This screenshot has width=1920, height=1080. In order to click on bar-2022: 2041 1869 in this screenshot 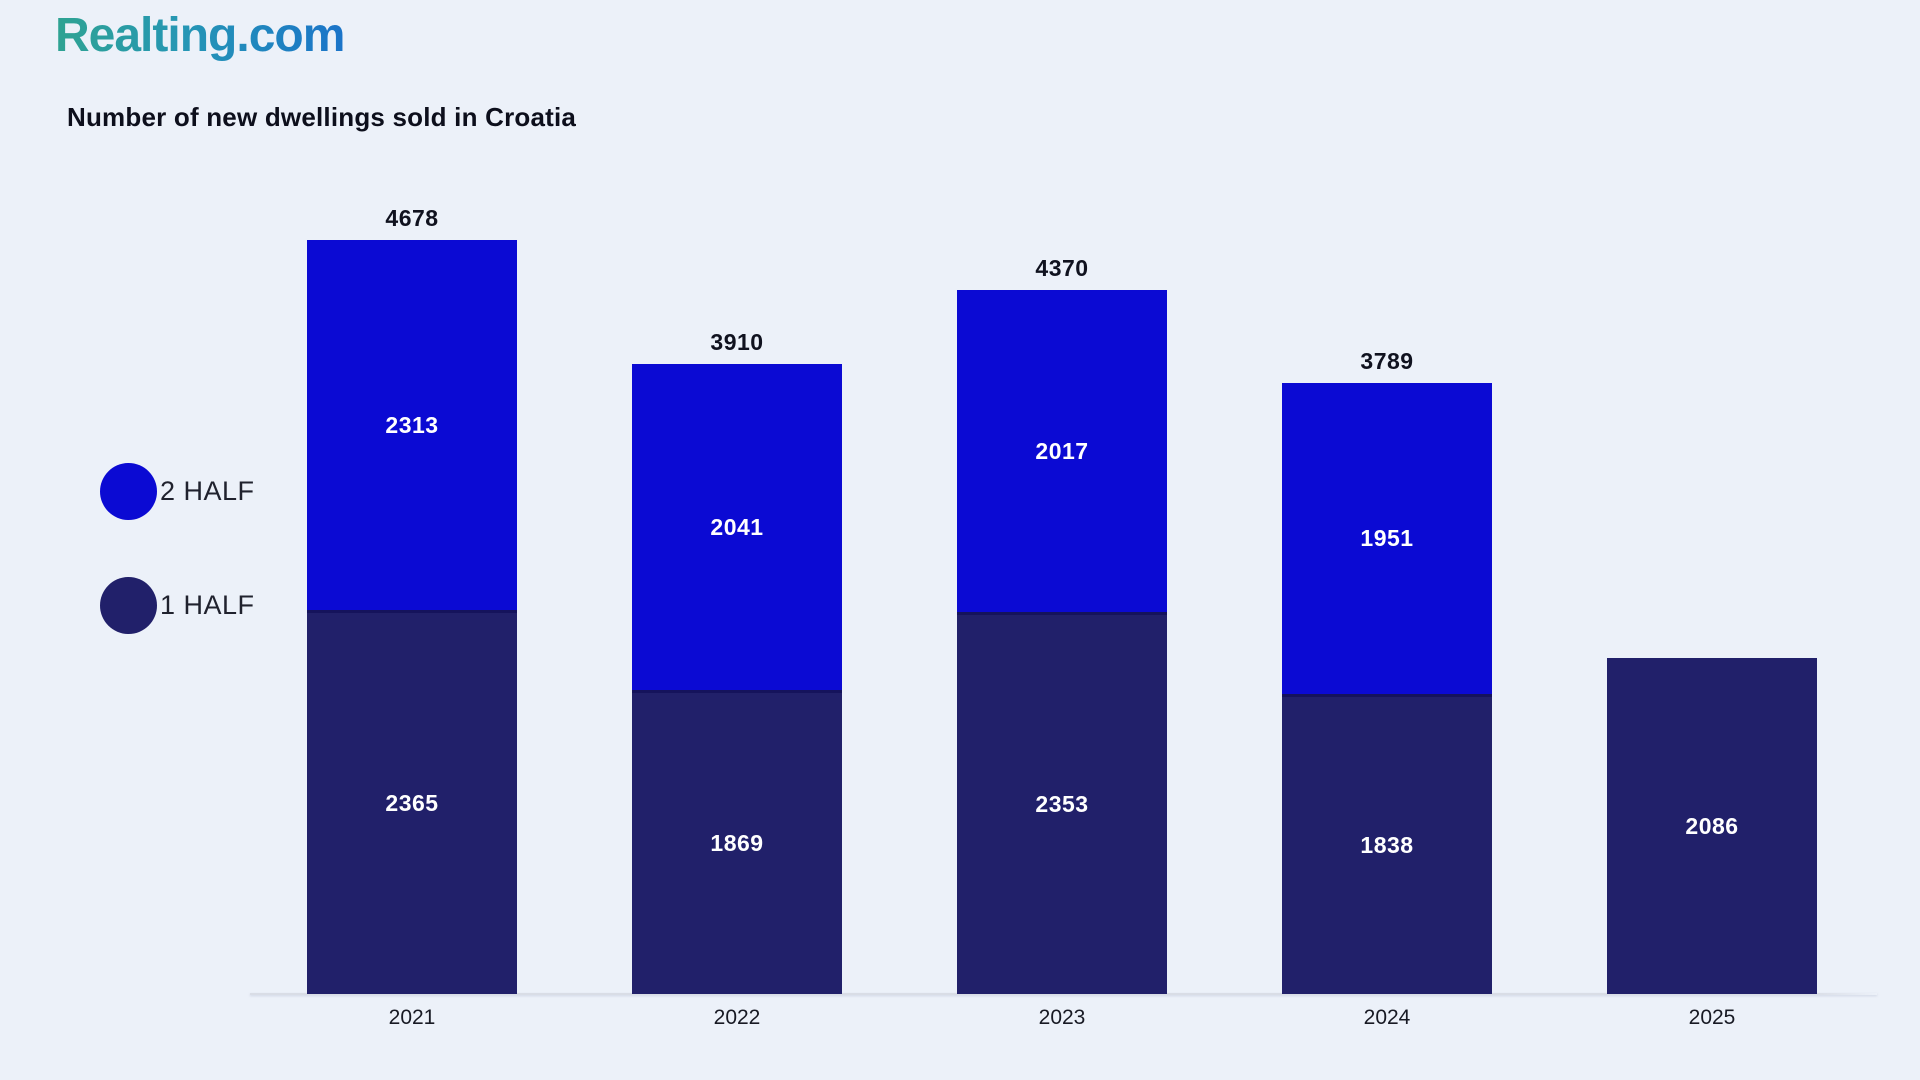, I will do `click(737, 679)`.